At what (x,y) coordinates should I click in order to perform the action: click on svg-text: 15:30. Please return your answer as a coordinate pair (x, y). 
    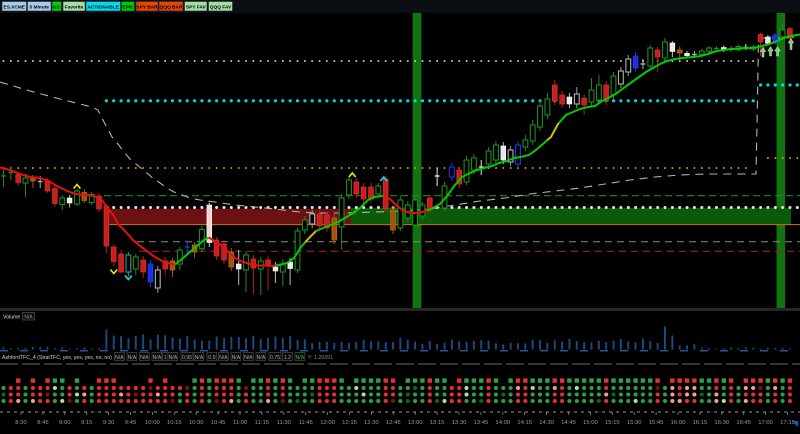
    Looking at the image, I should click on (634, 423).